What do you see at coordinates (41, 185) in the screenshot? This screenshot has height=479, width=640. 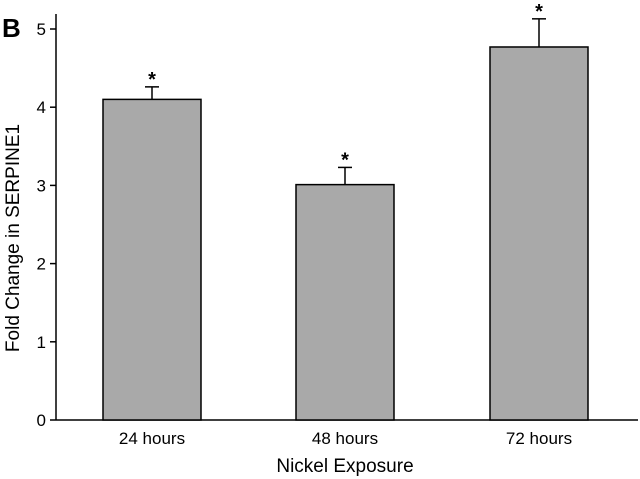 I see `y-tick-label: 3` at bounding box center [41, 185].